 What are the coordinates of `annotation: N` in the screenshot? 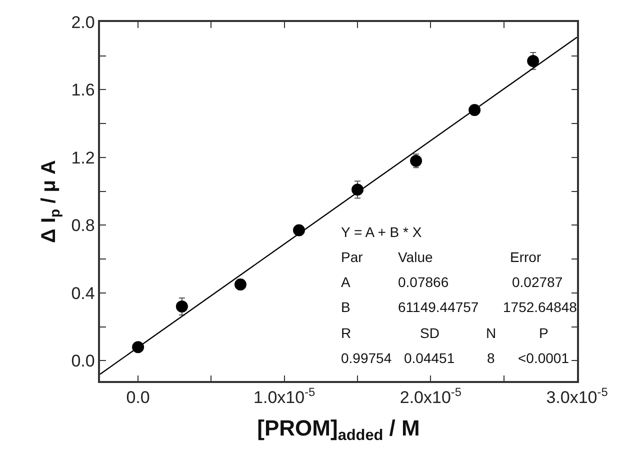 It's located at (491, 333).